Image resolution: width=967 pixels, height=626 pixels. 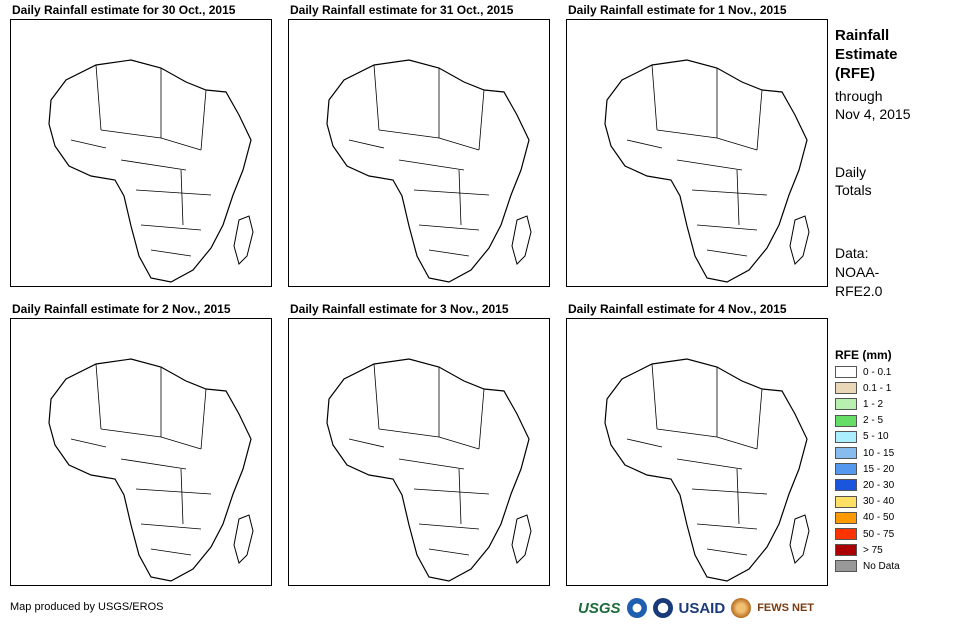 I want to click on legend-label: 10 - 15, so click(x=879, y=453).